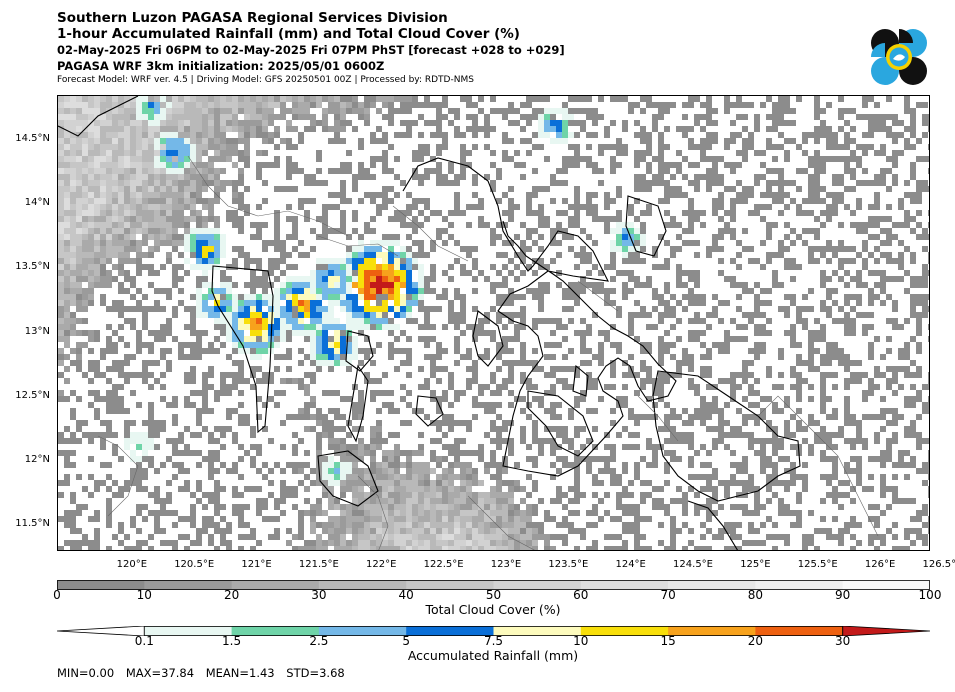 Image resolution: width=955 pixels, height=692 pixels. Describe the element at coordinates (132, 564) in the screenshot. I see `lon-label: 120°E` at that location.